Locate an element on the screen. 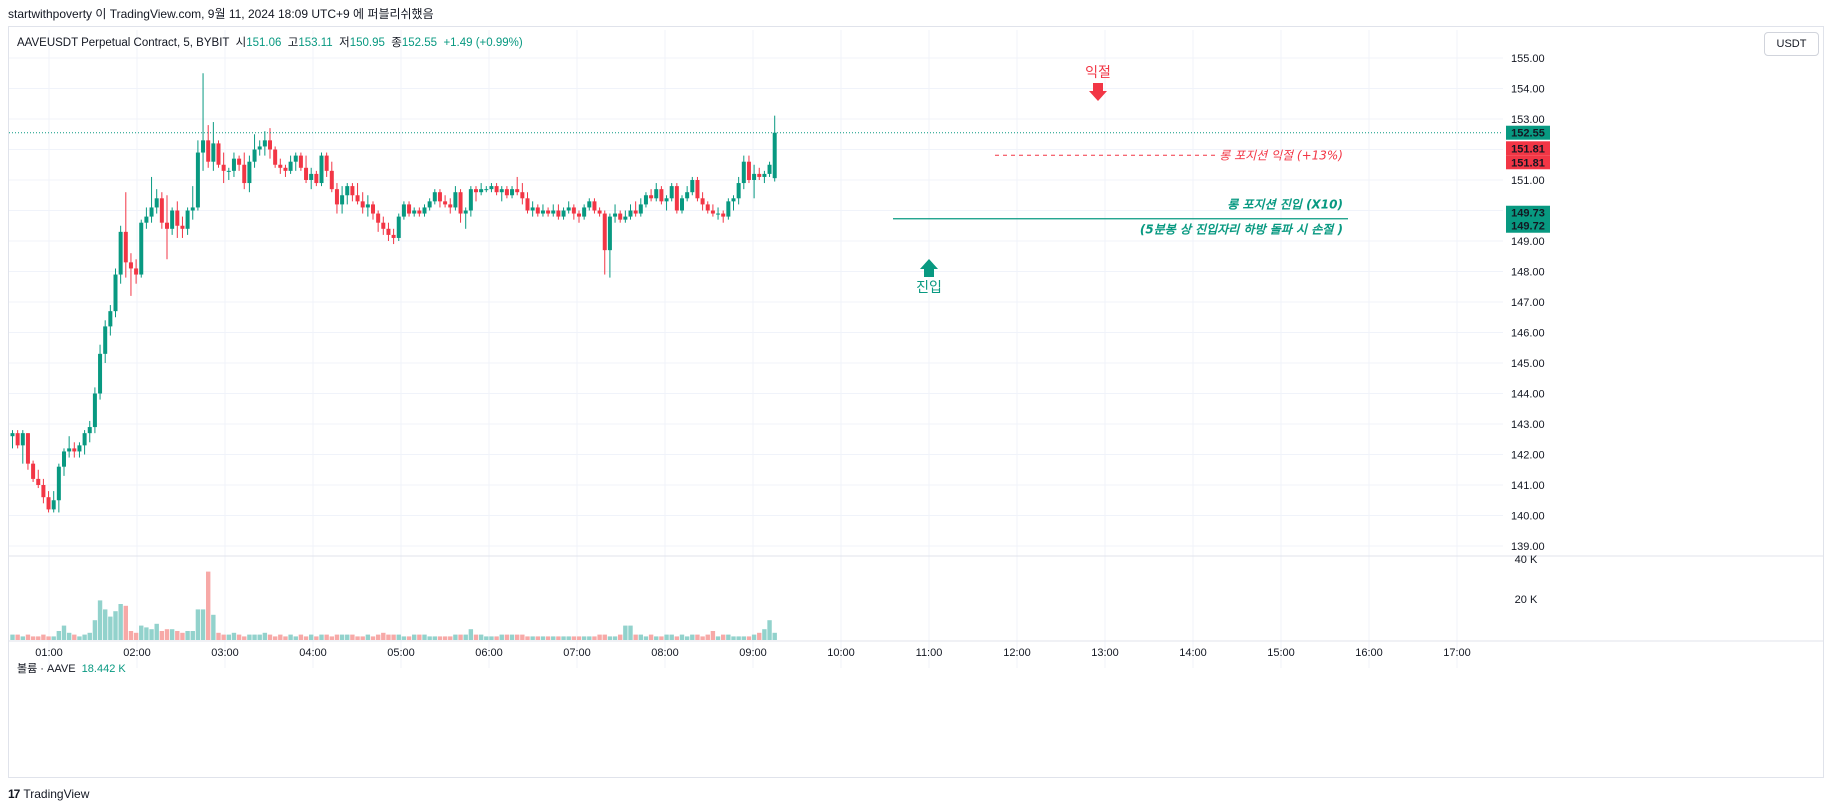 The image size is (1835, 812). price-tick: 144.00 is located at coordinates (1528, 395).